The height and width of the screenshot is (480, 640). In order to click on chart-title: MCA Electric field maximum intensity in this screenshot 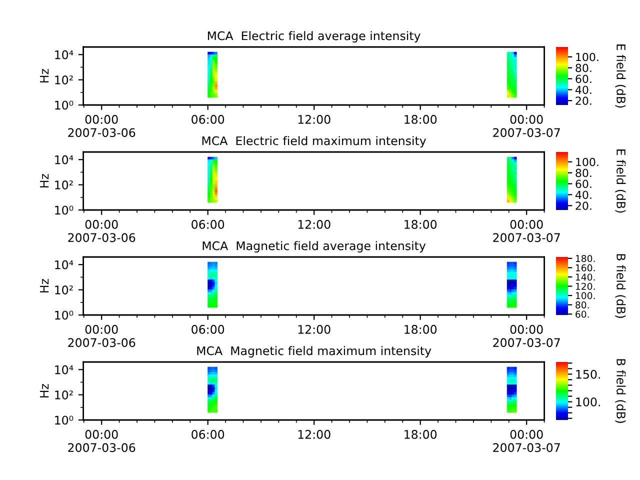, I will do `click(314, 142)`.